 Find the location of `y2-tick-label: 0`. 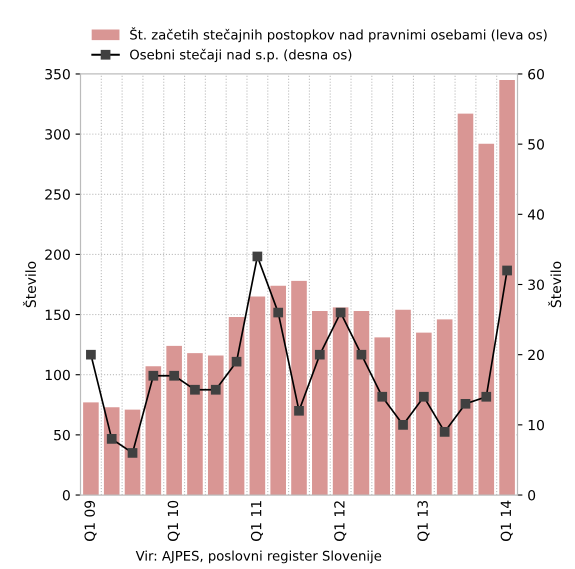

y2-tick-label: 0 is located at coordinates (532, 495).